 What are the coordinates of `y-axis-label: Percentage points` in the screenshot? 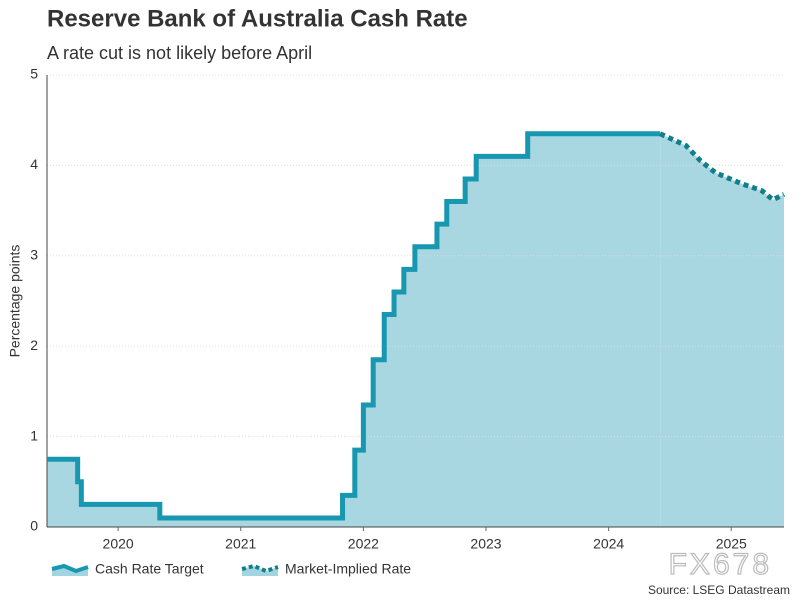 It's located at (15, 301).